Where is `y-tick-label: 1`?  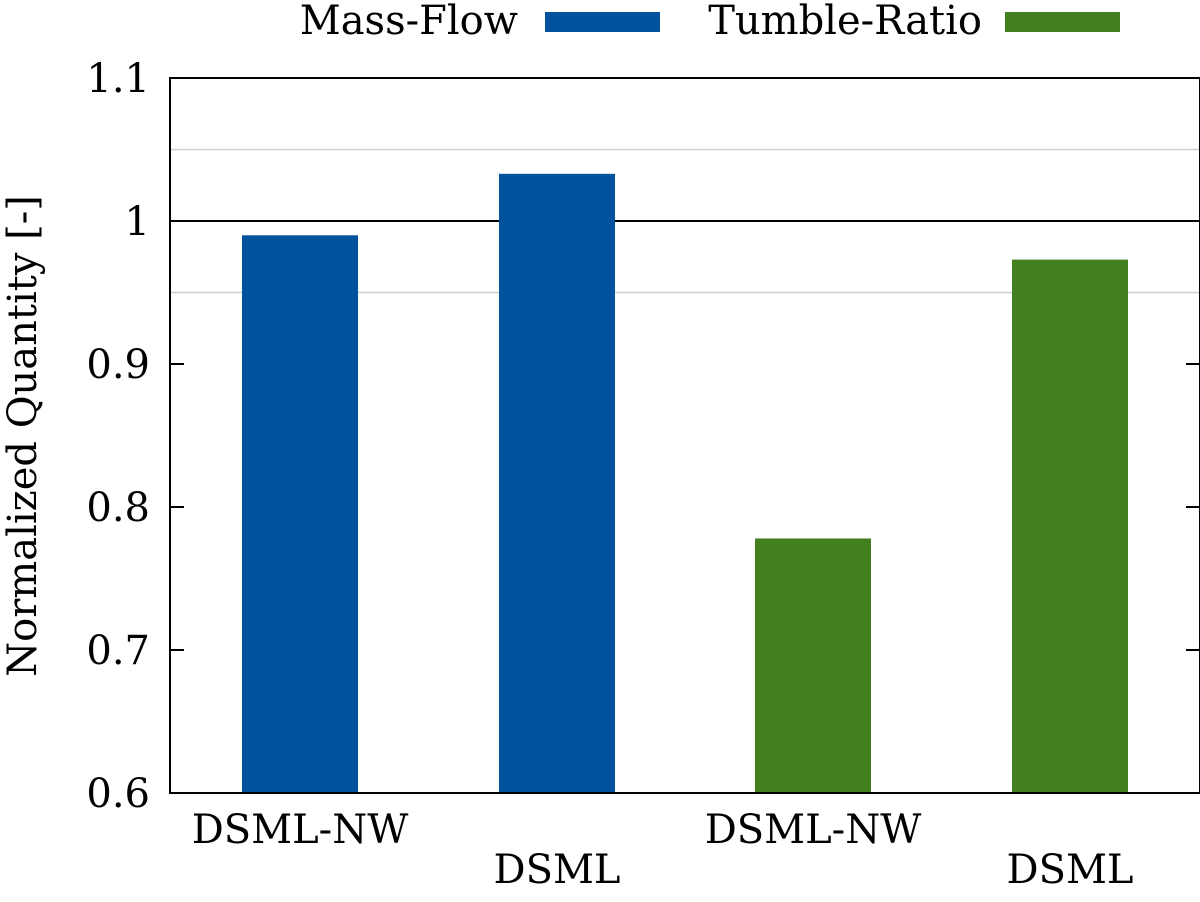 y-tick-label: 1 is located at coordinates (137, 222).